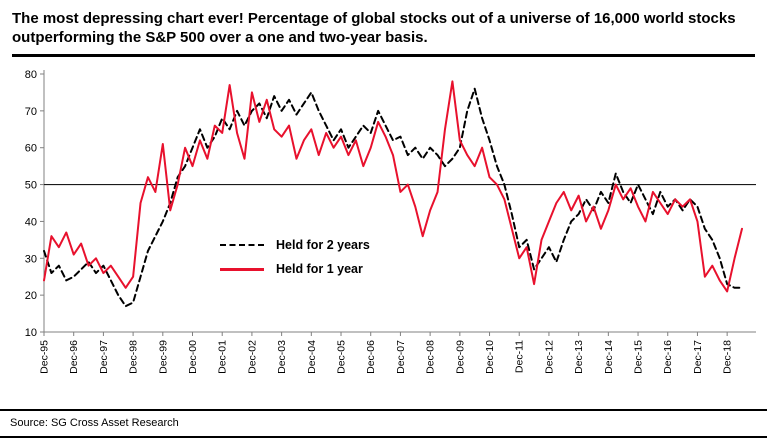 The width and height of the screenshot is (767, 438). What do you see at coordinates (668, 357) in the screenshot?
I see `x-axis-tick-label: Dec-16` at bounding box center [668, 357].